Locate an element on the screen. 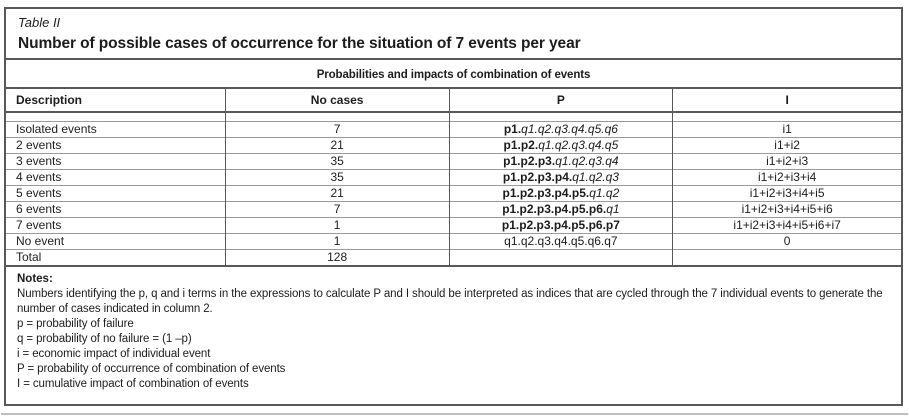  cell-i: i1+i2+i3 is located at coordinates (786, 161).